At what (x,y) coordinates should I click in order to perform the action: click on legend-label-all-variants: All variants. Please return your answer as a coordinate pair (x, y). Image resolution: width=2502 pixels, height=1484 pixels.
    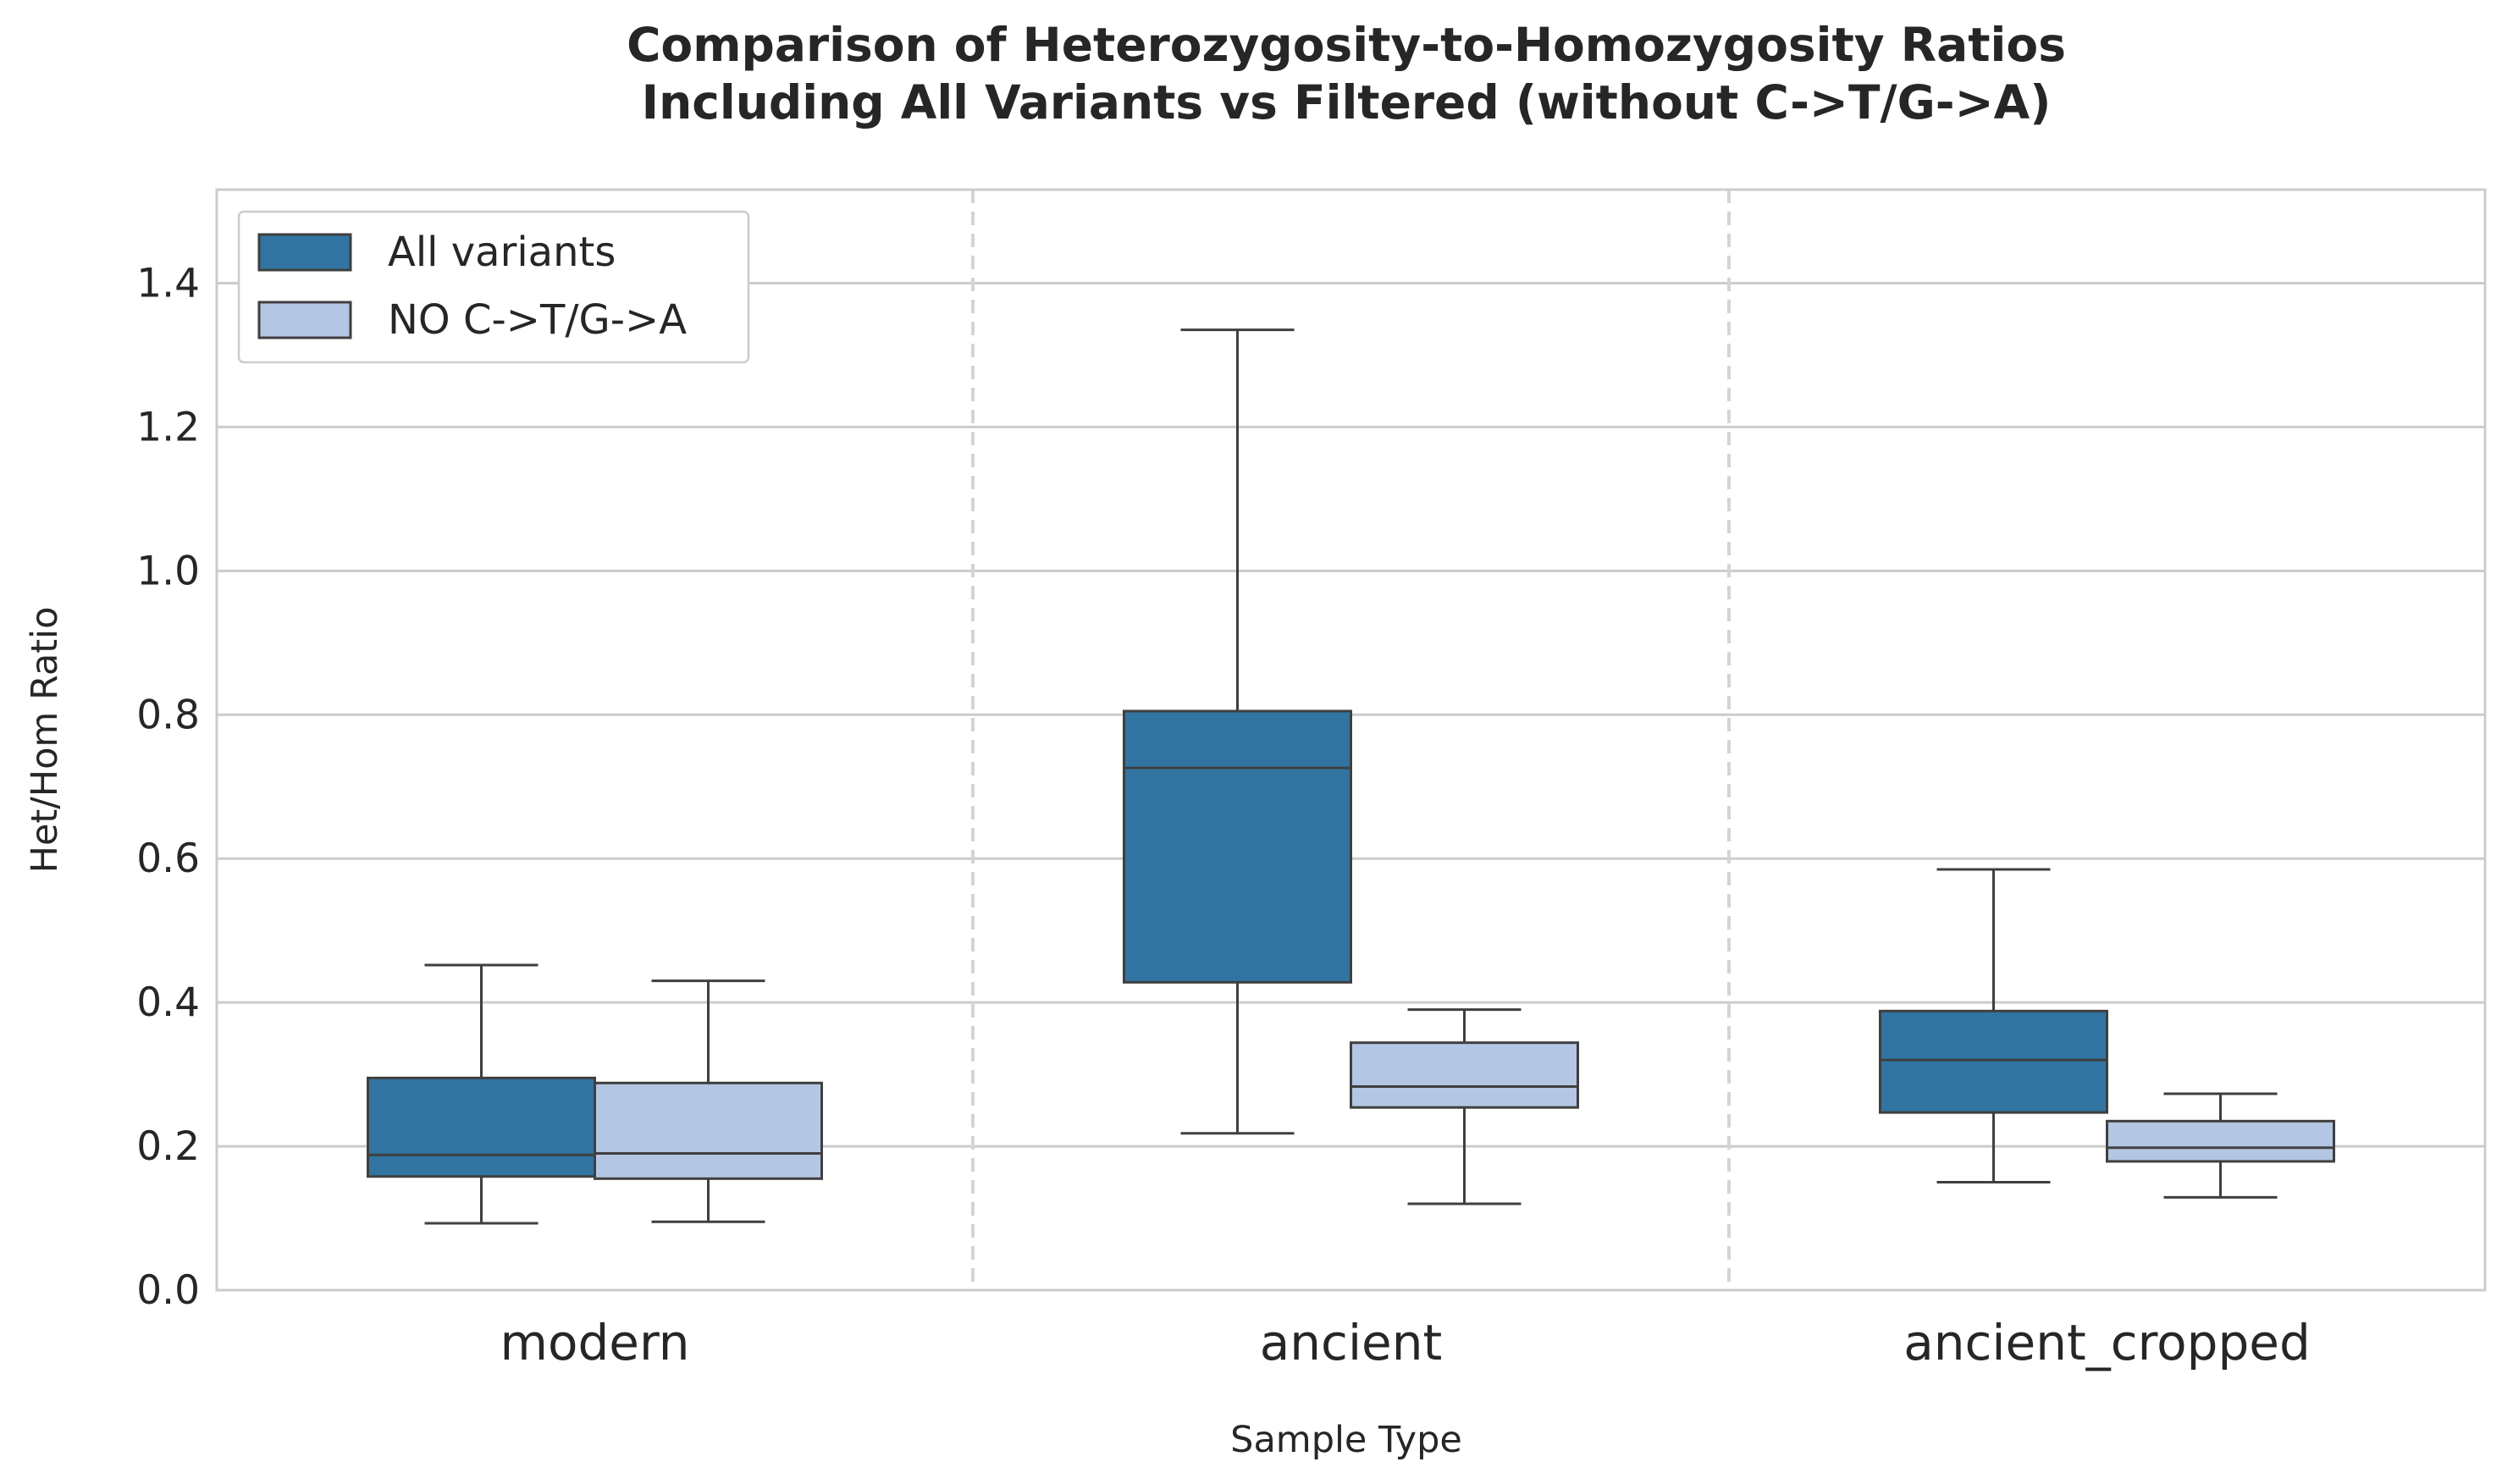
    Looking at the image, I should click on (502, 252).